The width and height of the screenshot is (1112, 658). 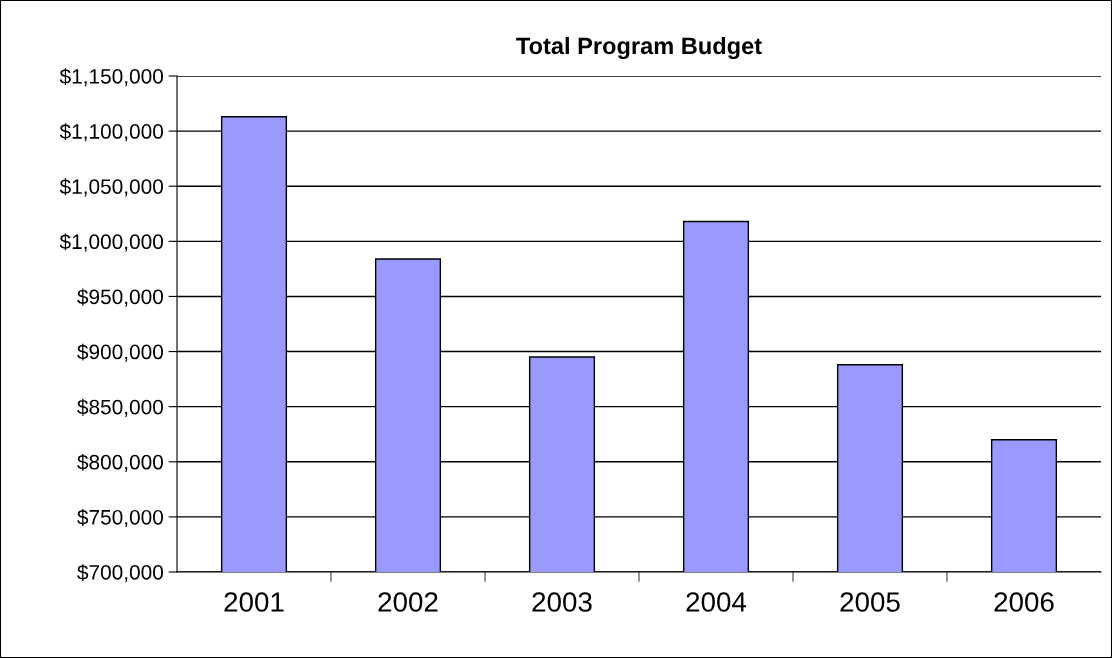 What do you see at coordinates (111, 187) in the screenshot?
I see `y-tick-label: $1,050,000` at bounding box center [111, 187].